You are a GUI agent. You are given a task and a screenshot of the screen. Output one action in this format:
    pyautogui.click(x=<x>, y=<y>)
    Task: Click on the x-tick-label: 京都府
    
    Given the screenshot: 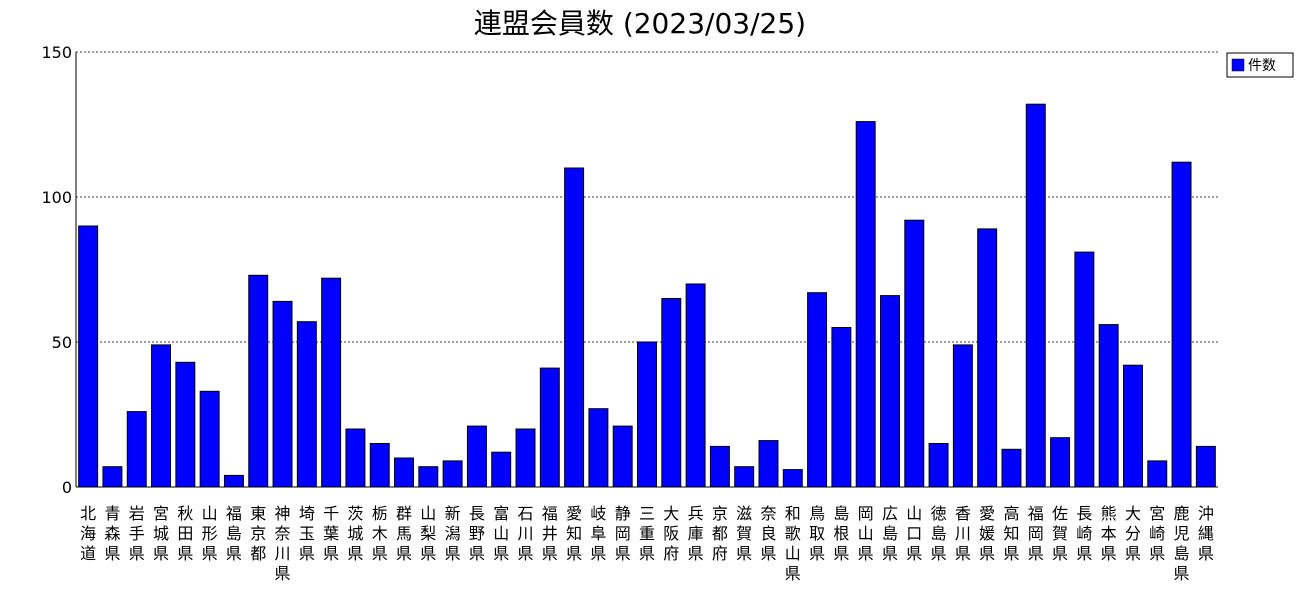 What is the action you would take?
    pyautogui.click(x=720, y=533)
    